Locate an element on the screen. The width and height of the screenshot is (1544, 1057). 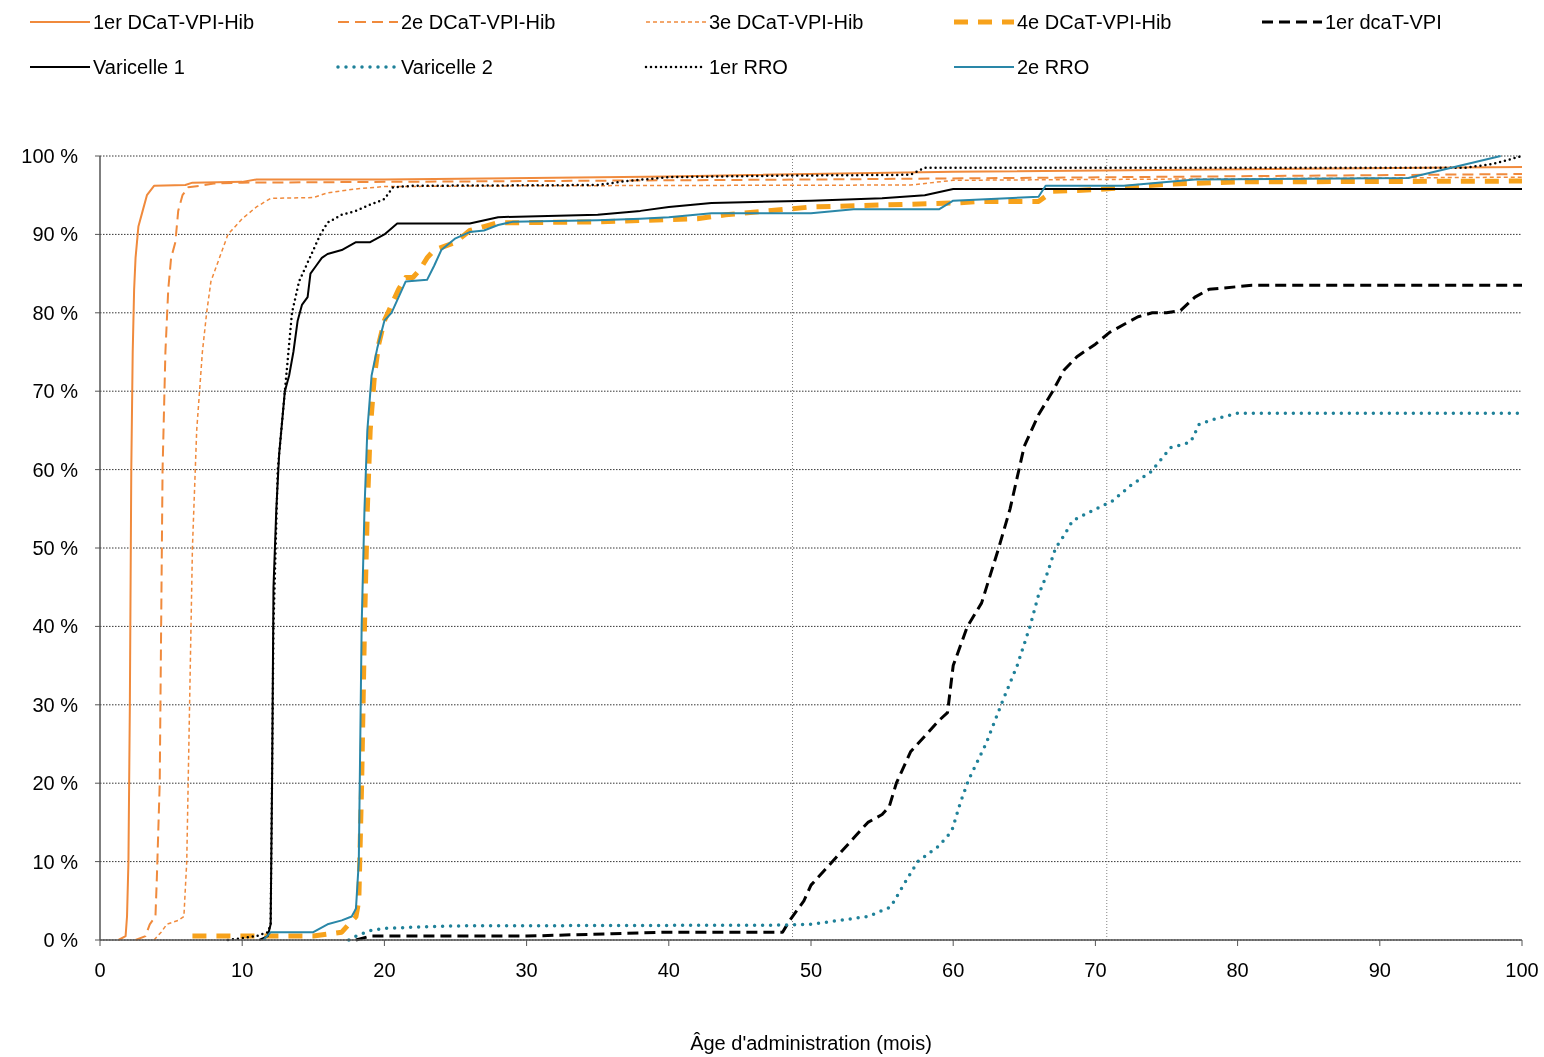
x-tick-label: 30 is located at coordinates (526, 970).